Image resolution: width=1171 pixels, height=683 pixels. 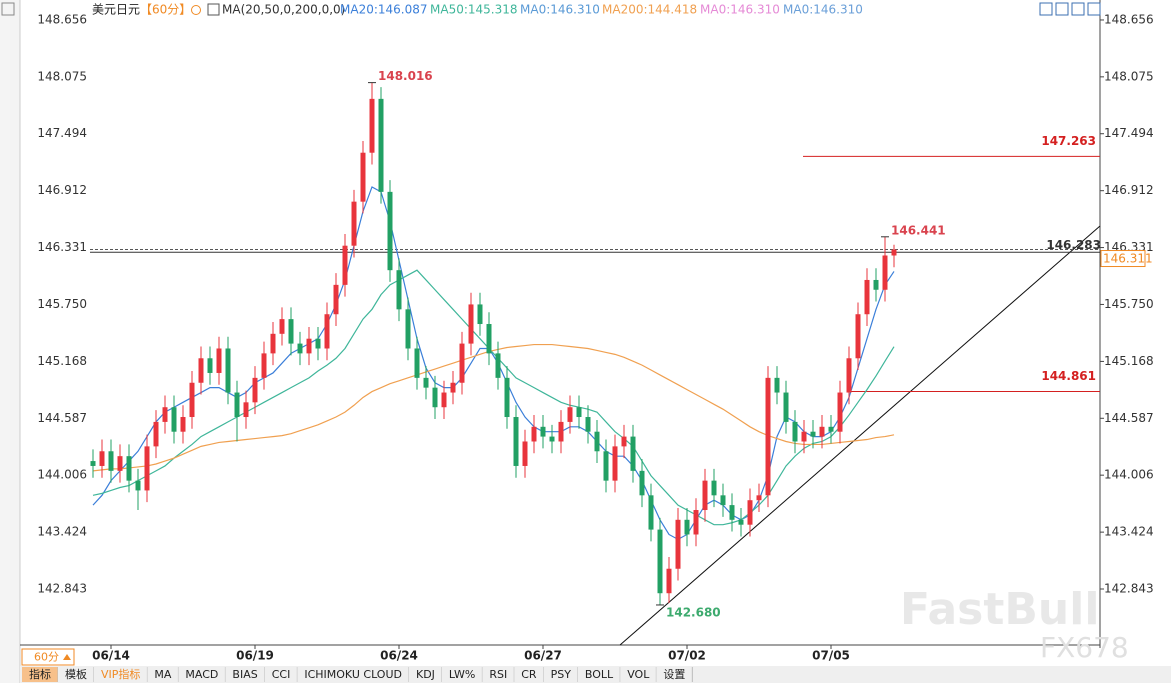 What do you see at coordinates (687, 656) in the screenshot?
I see `x-tick-label: 07/02` at bounding box center [687, 656].